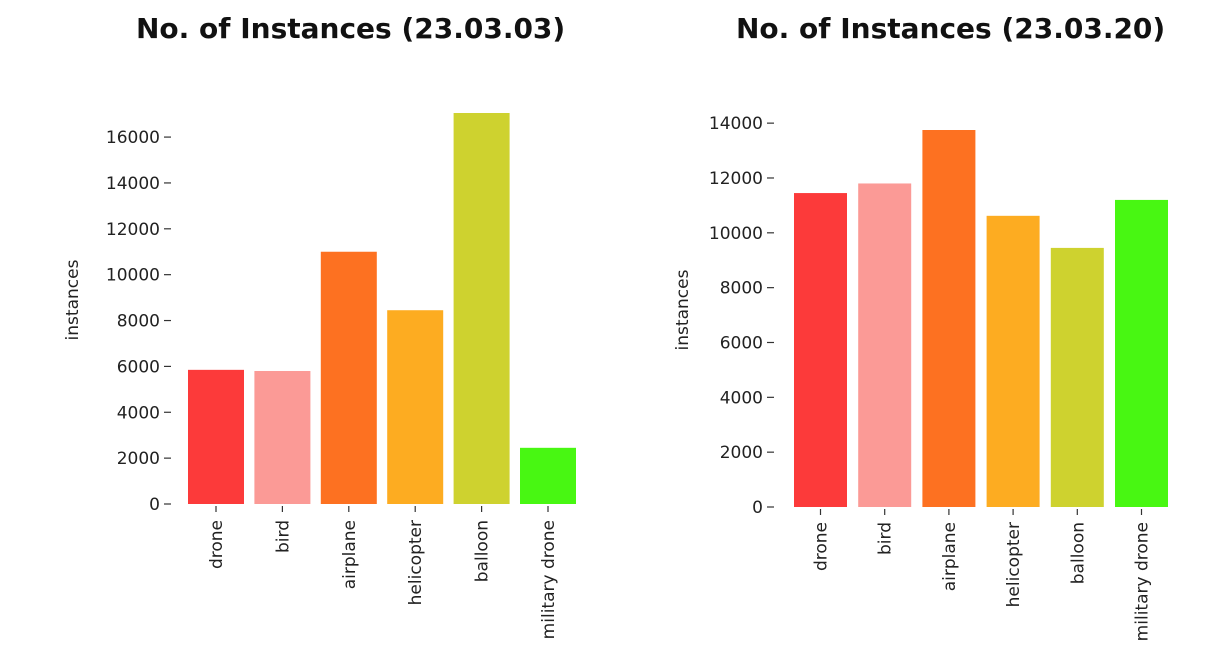 Image resolution: width=1207 pixels, height=670 pixels. What do you see at coordinates (73, 299) in the screenshot?
I see `left-y-axis-label: instances` at bounding box center [73, 299].